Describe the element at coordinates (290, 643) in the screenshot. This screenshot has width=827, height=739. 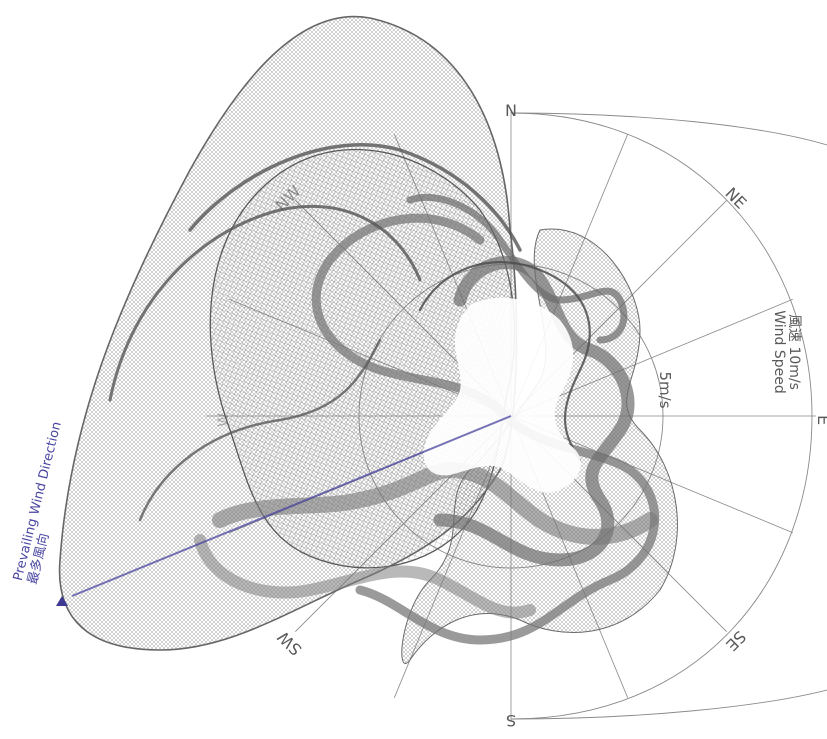
I see `label-sw: SW` at that location.